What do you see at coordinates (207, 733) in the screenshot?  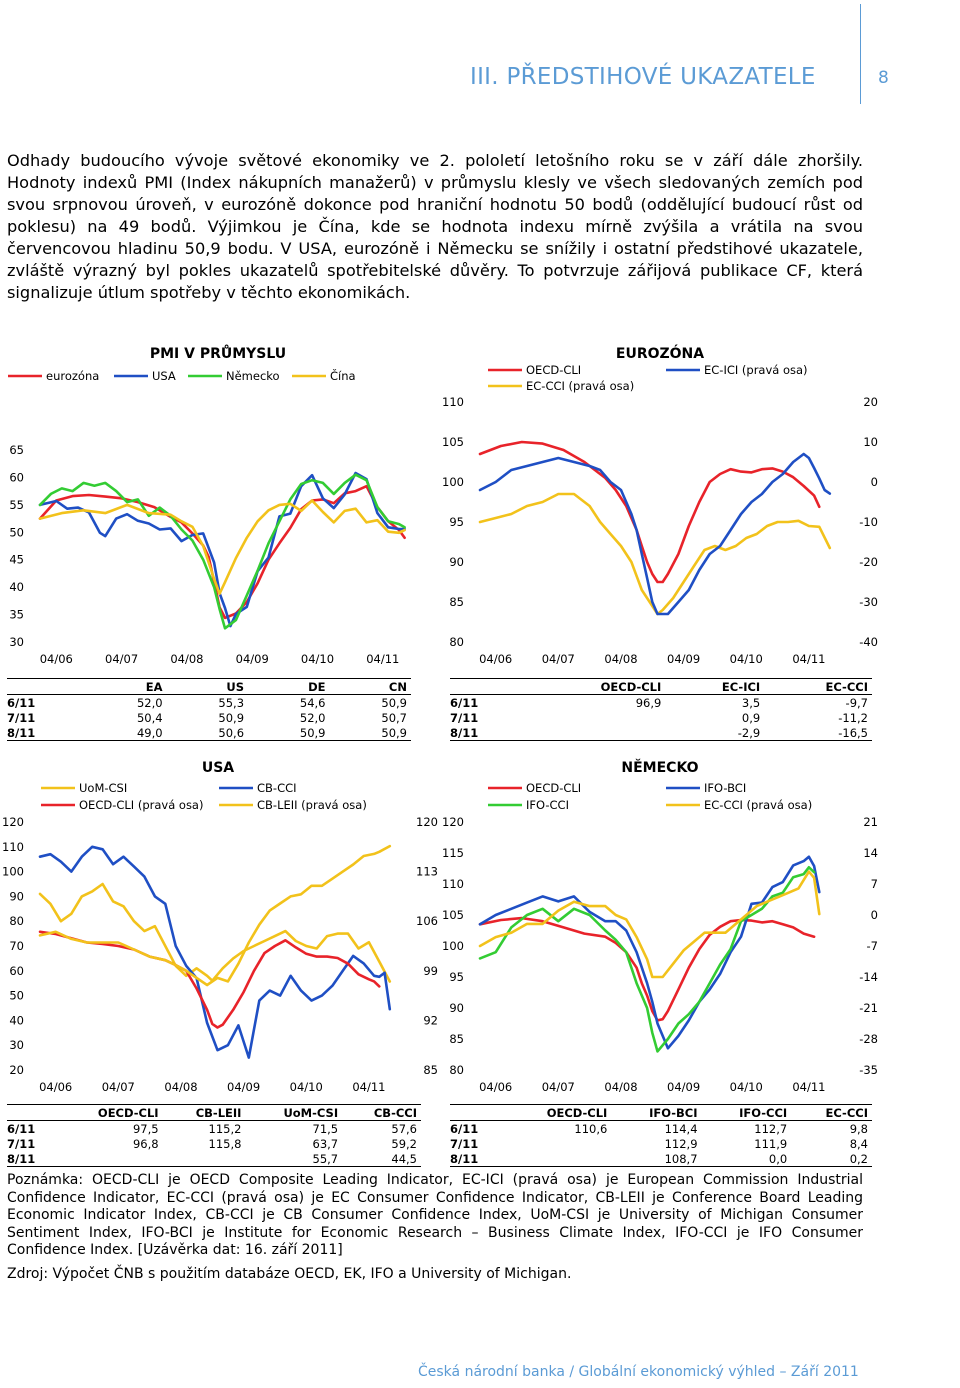 I see `table-cell: 50,6` at bounding box center [207, 733].